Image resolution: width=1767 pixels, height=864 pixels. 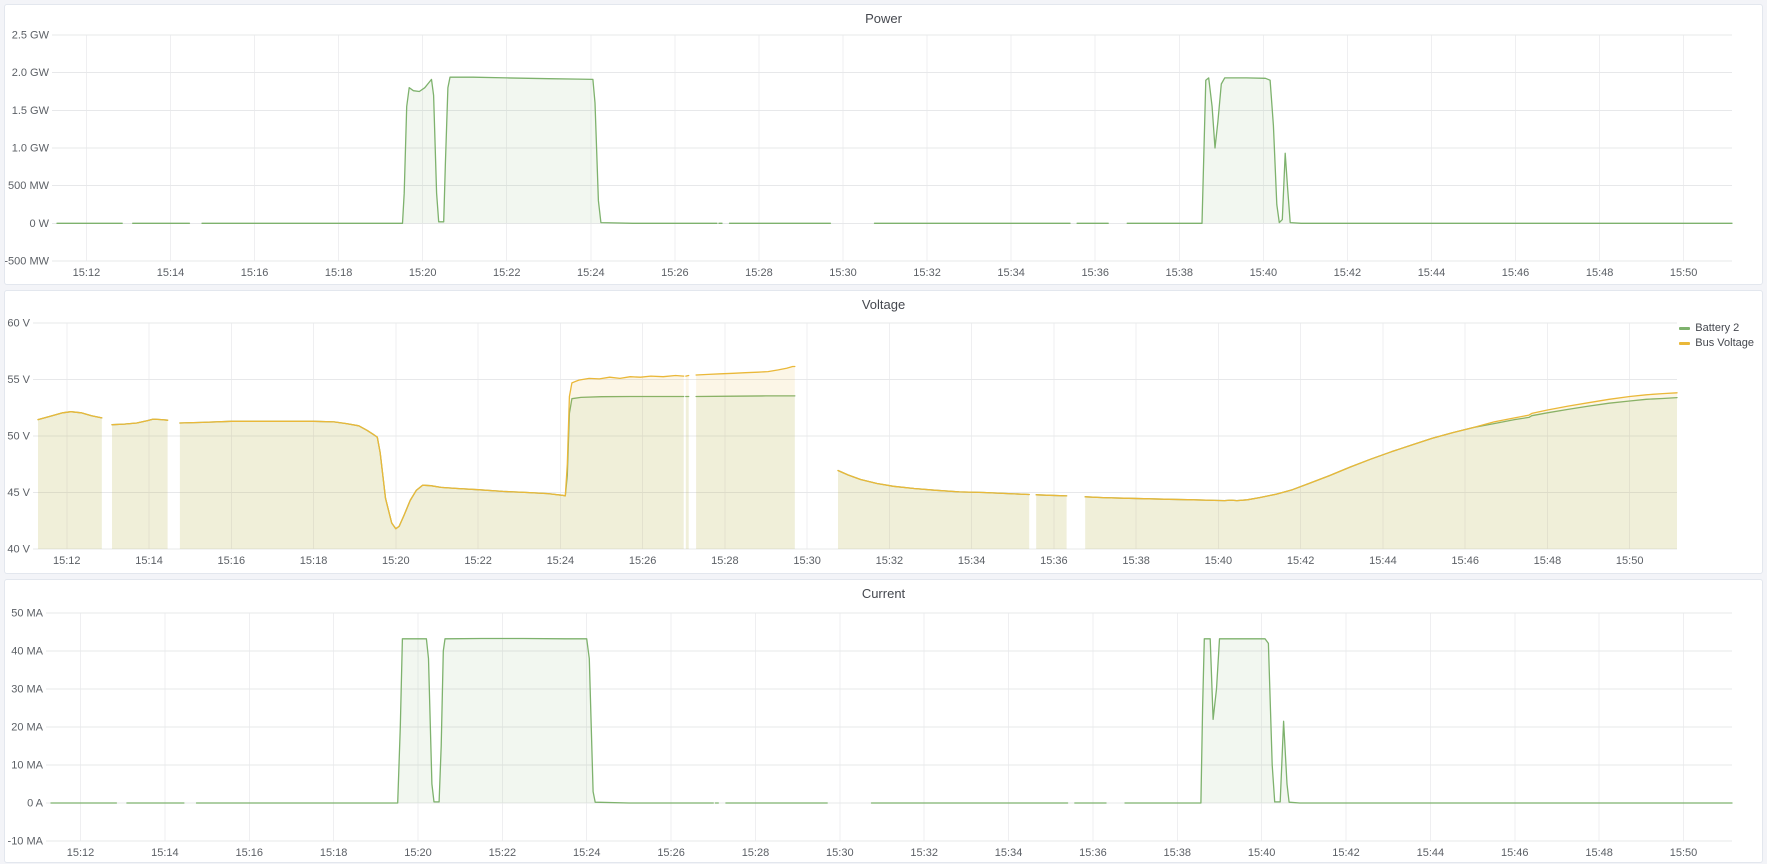 I want to click on svg-text: 45 V, so click(x=18, y=493).